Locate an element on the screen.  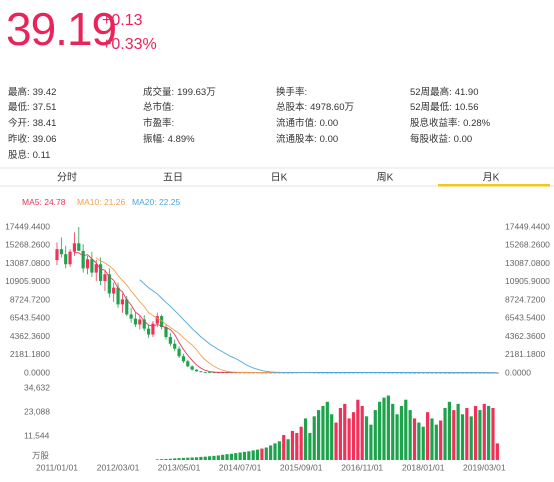
stat-item: 股息: 0.11 is located at coordinates (29, 155).